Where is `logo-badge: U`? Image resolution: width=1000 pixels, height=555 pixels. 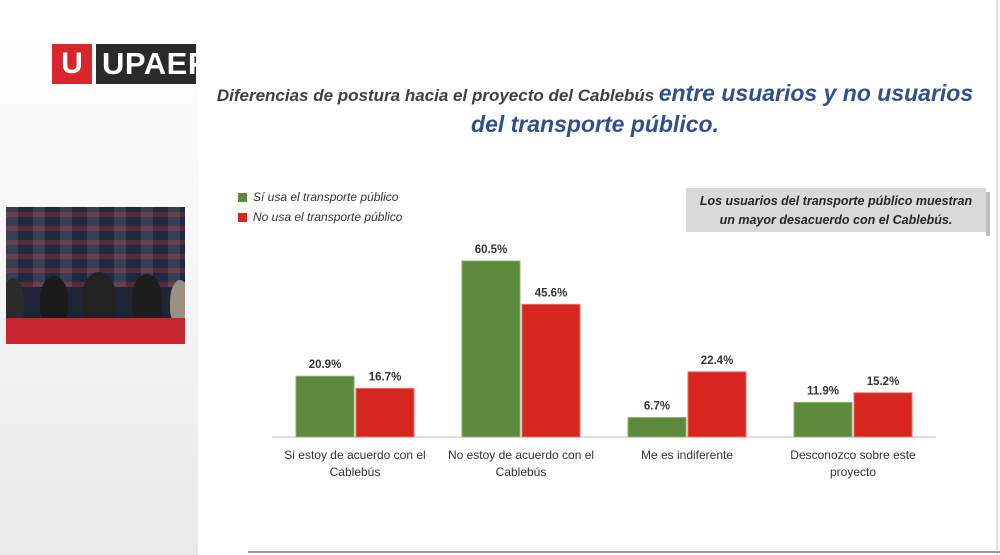
logo-badge: U is located at coordinates (72, 64).